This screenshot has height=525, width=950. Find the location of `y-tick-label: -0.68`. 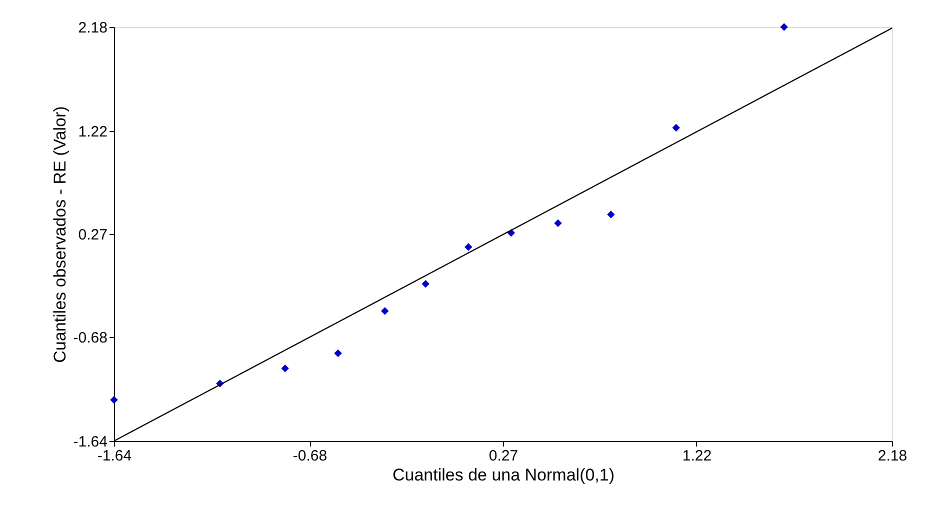

y-tick-label: -0.68 is located at coordinates (90, 337).